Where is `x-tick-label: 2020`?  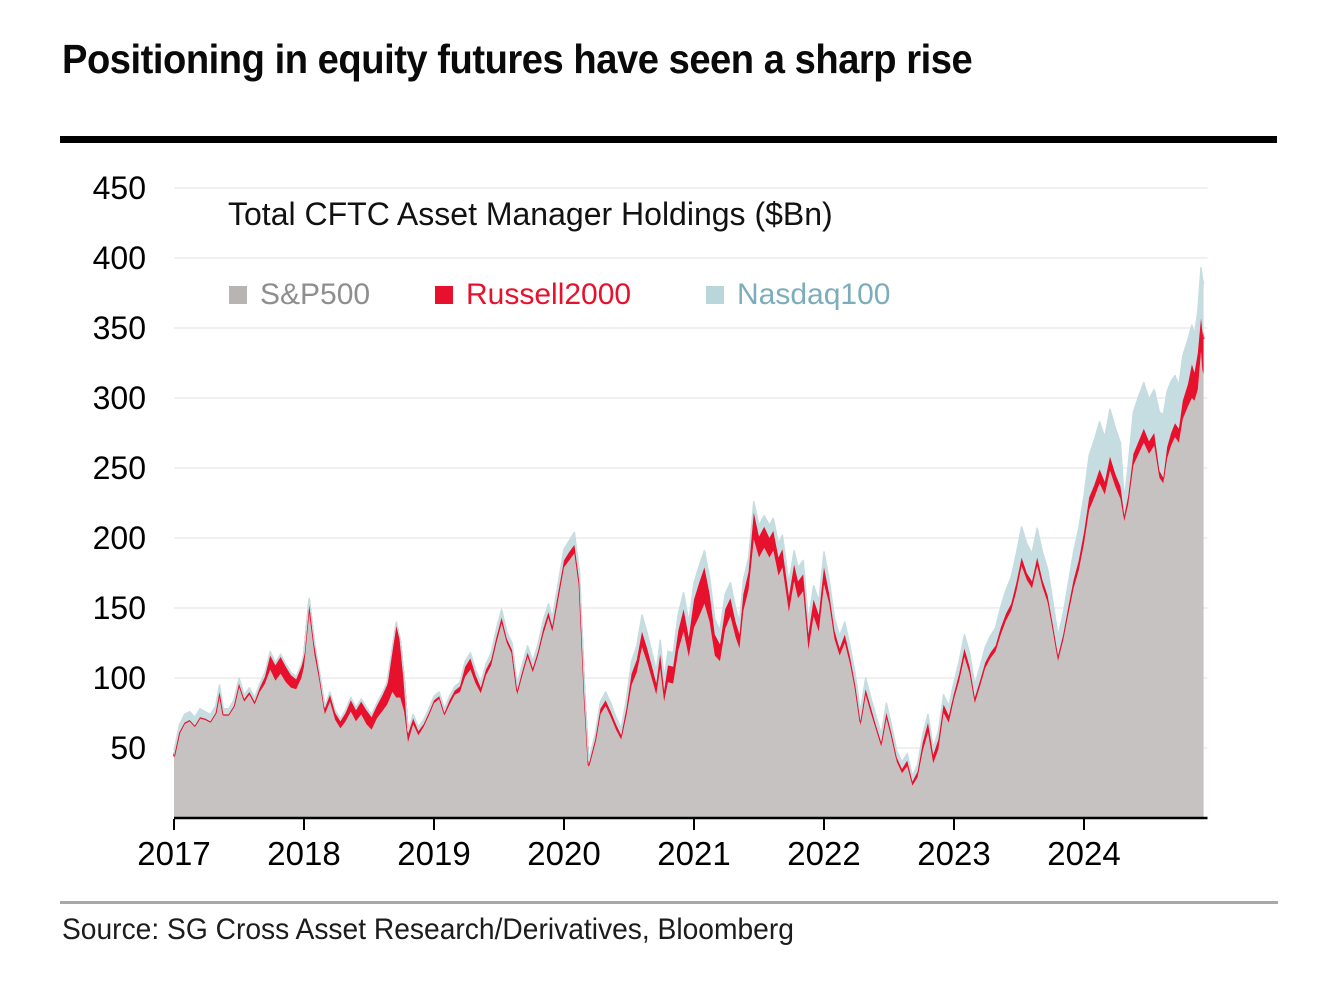
x-tick-label: 2020 is located at coordinates (564, 853).